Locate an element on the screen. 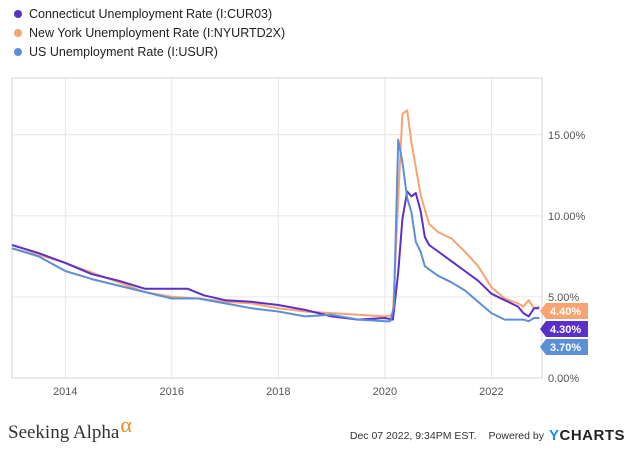 The height and width of the screenshot is (450, 635). last-value-badge-0: 4.30% is located at coordinates (564, 329).